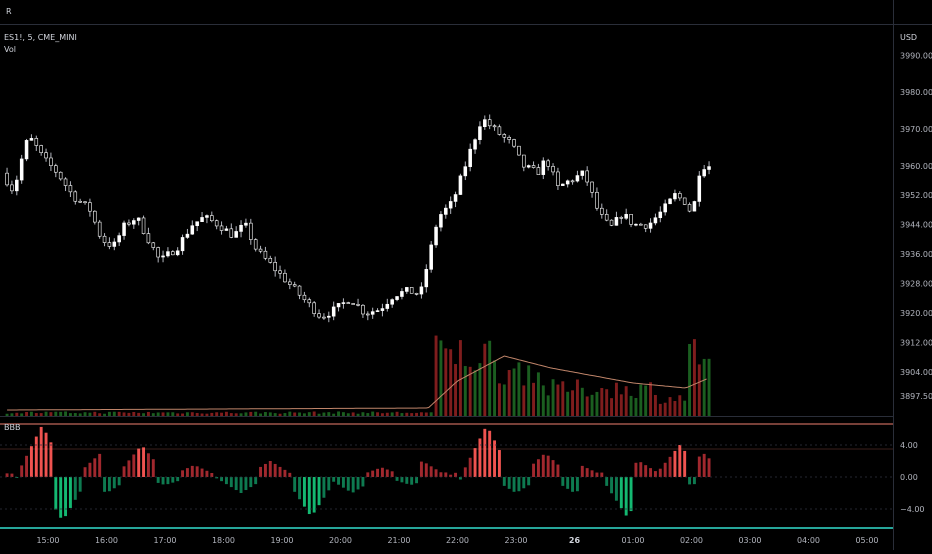 This screenshot has width=932, height=554. What do you see at coordinates (40, 37) in the screenshot?
I see `symbol-legend: ES1!, 5, CME_MINI` at bounding box center [40, 37].